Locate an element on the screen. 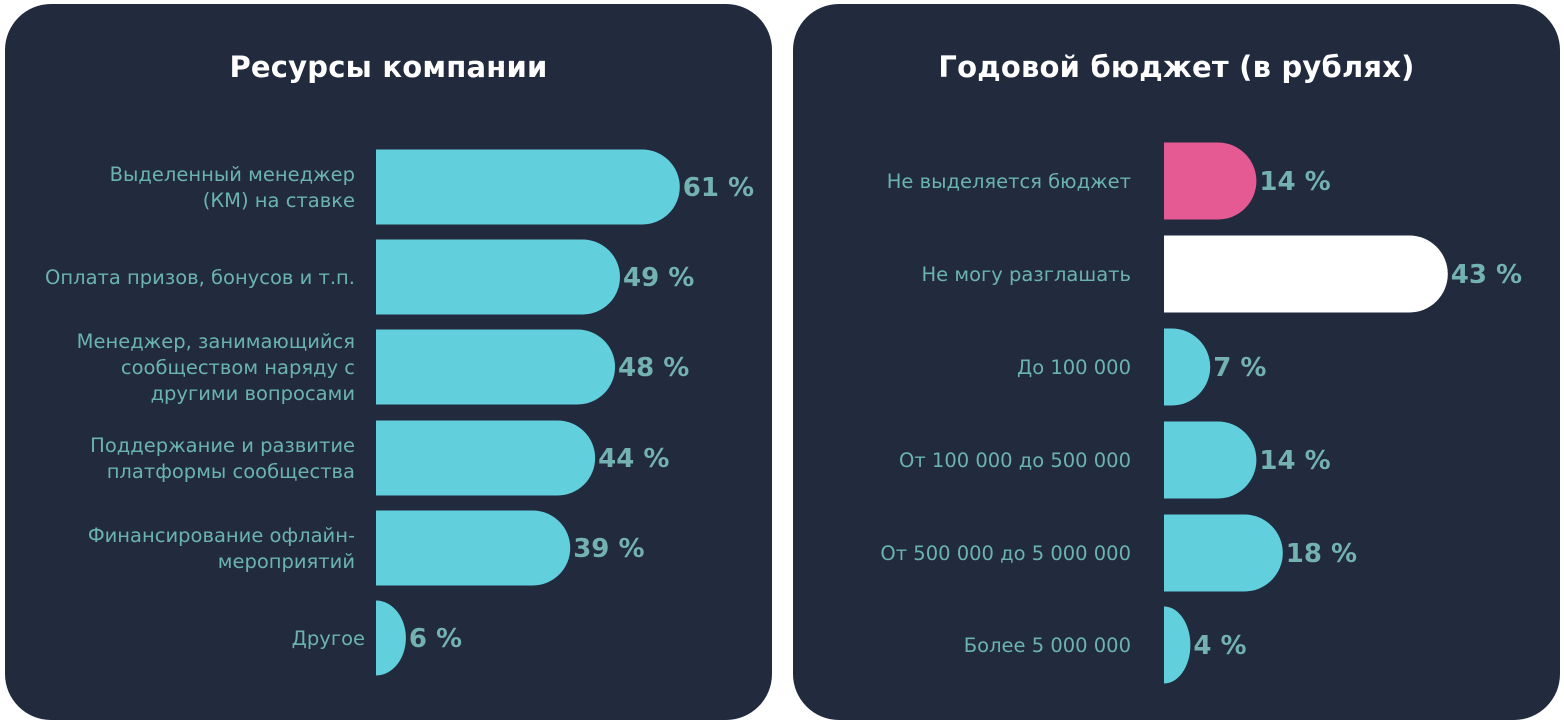 This screenshot has height=726, width=1564. category-label-1-1: Не могу разглашать is located at coordinates (1026, 274).